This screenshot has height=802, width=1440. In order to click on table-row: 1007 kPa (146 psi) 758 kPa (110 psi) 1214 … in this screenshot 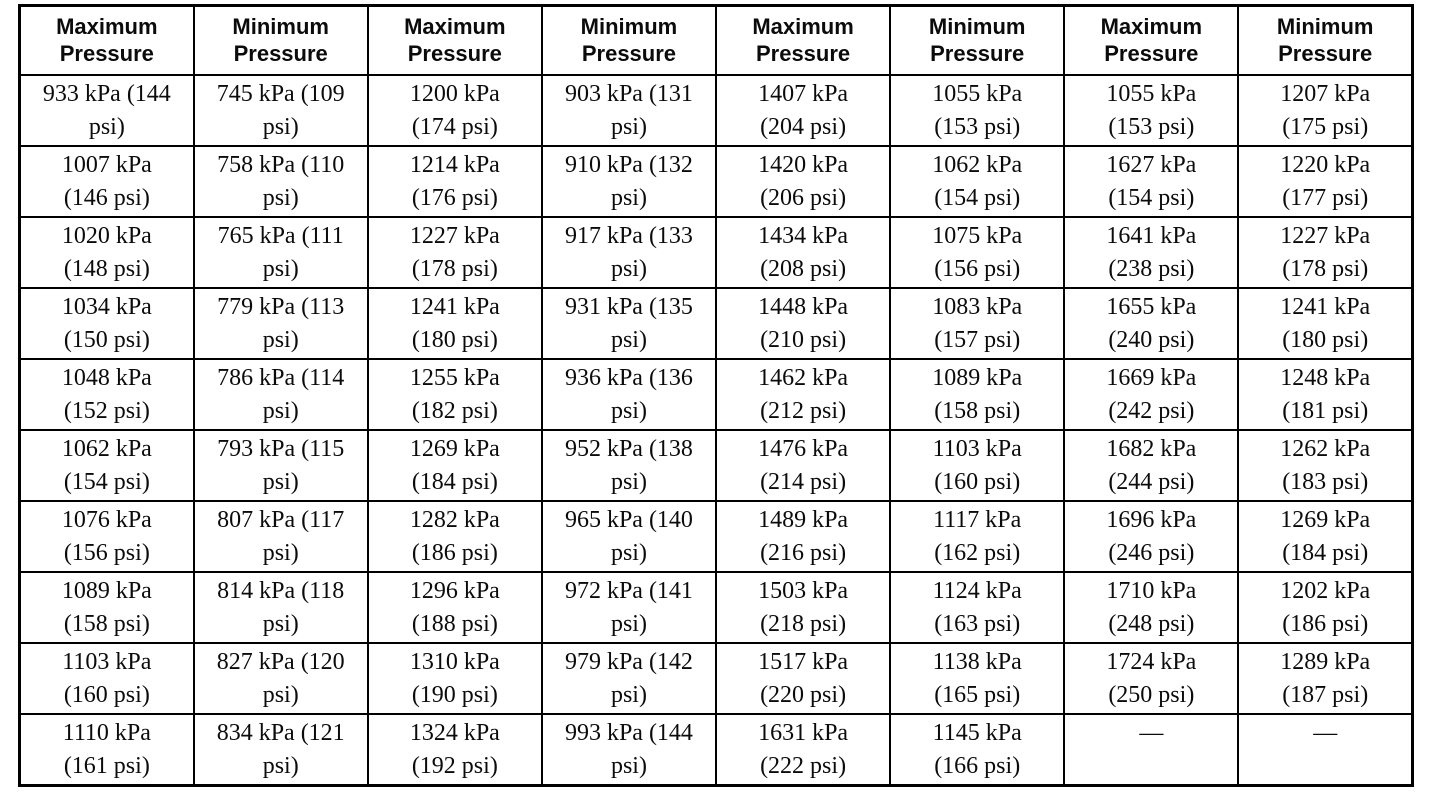, I will do `click(716, 181)`.